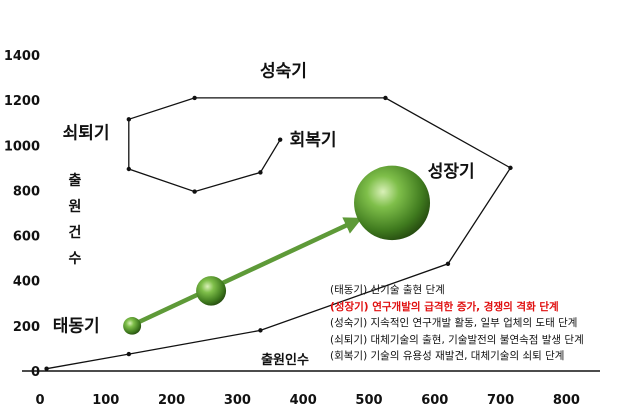  I want to click on x-axis-label: 출원인수, so click(285, 360).